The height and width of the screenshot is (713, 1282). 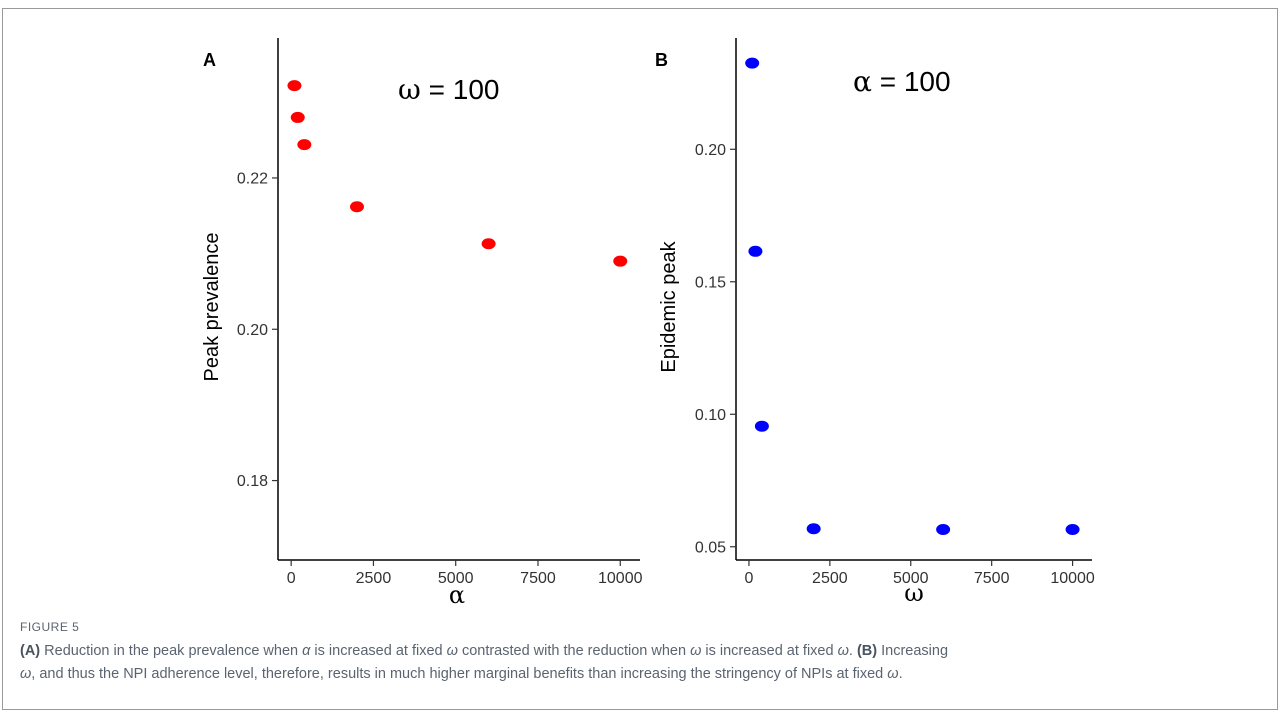 What do you see at coordinates (409, 89) in the screenshot?
I see `panel-a-annotation-symbol: ω` at bounding box center [409, 89].